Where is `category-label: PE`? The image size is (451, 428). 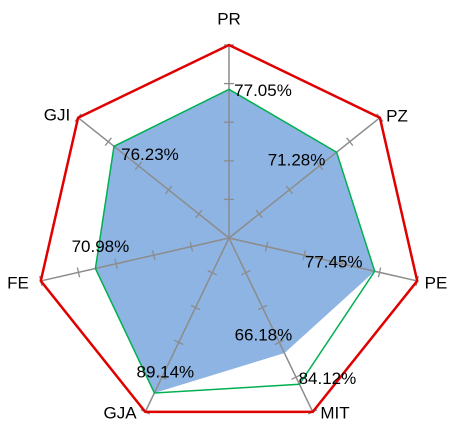 category-label: PE is located at coordinates (436, 282).